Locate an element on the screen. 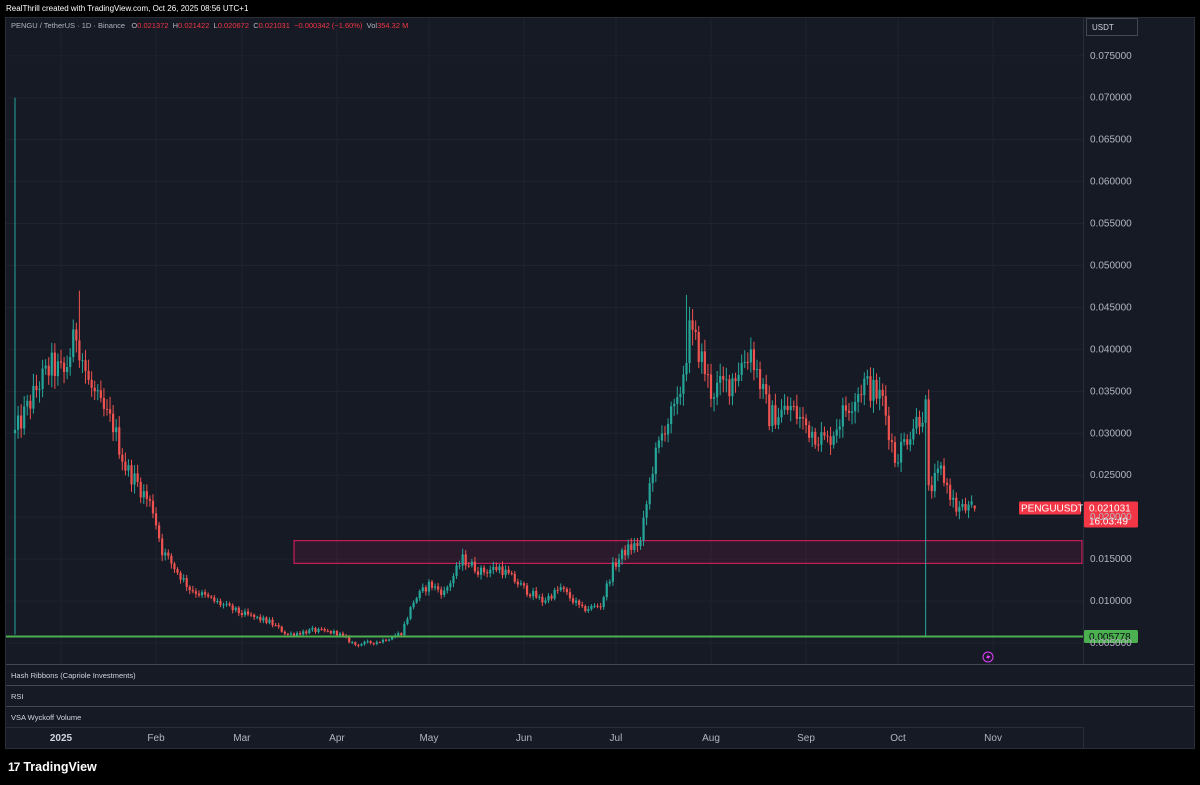 Image resolution: width=1200 pixels, height=785 pixels. lightning-icon is located at coordinates (988, 657).